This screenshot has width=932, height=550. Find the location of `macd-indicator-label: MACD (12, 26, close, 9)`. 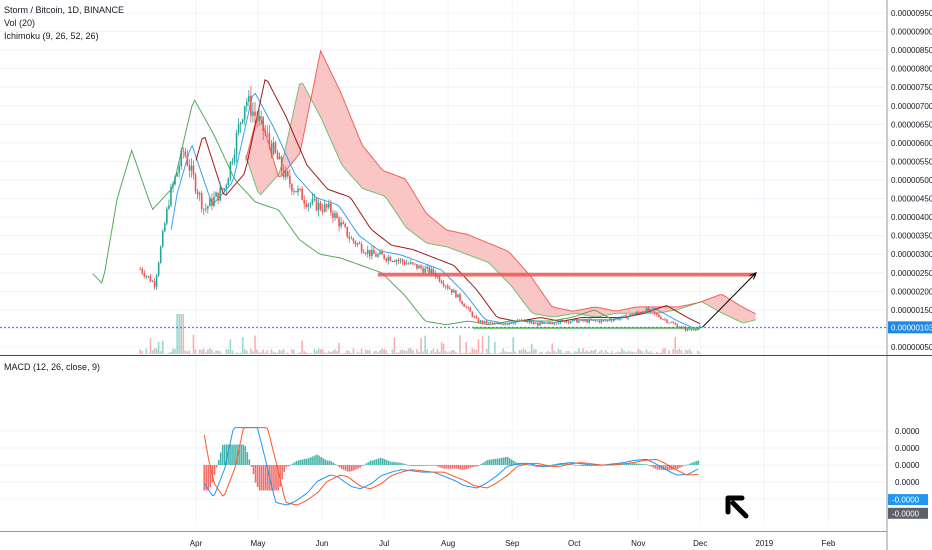

macd-indicator-label: MACD (12, 26, close, 9) is located at coordinates (52, 367).